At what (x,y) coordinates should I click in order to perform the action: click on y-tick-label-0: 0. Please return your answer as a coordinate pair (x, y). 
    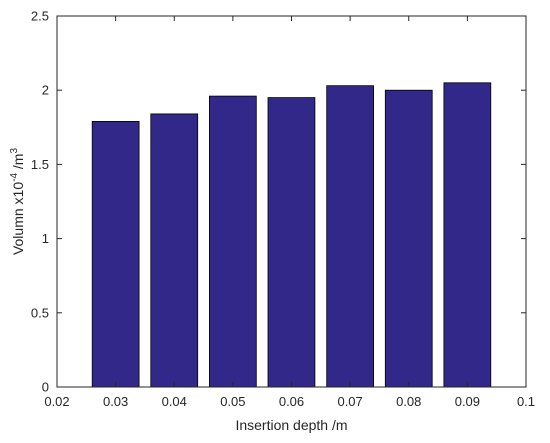
    Looking at the image, I should click on (45, 387).